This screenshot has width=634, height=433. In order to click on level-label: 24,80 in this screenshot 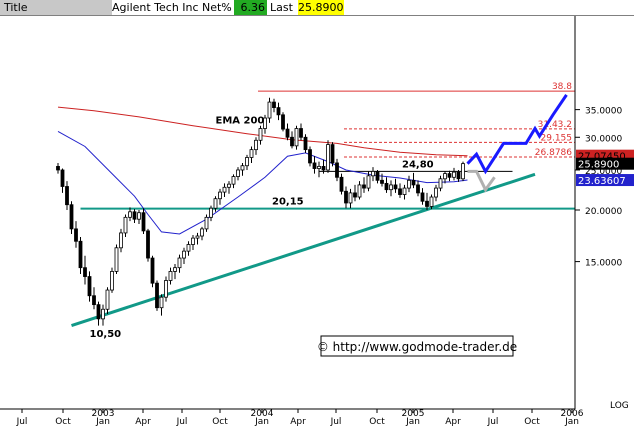, I will do `click(418, 164)`.